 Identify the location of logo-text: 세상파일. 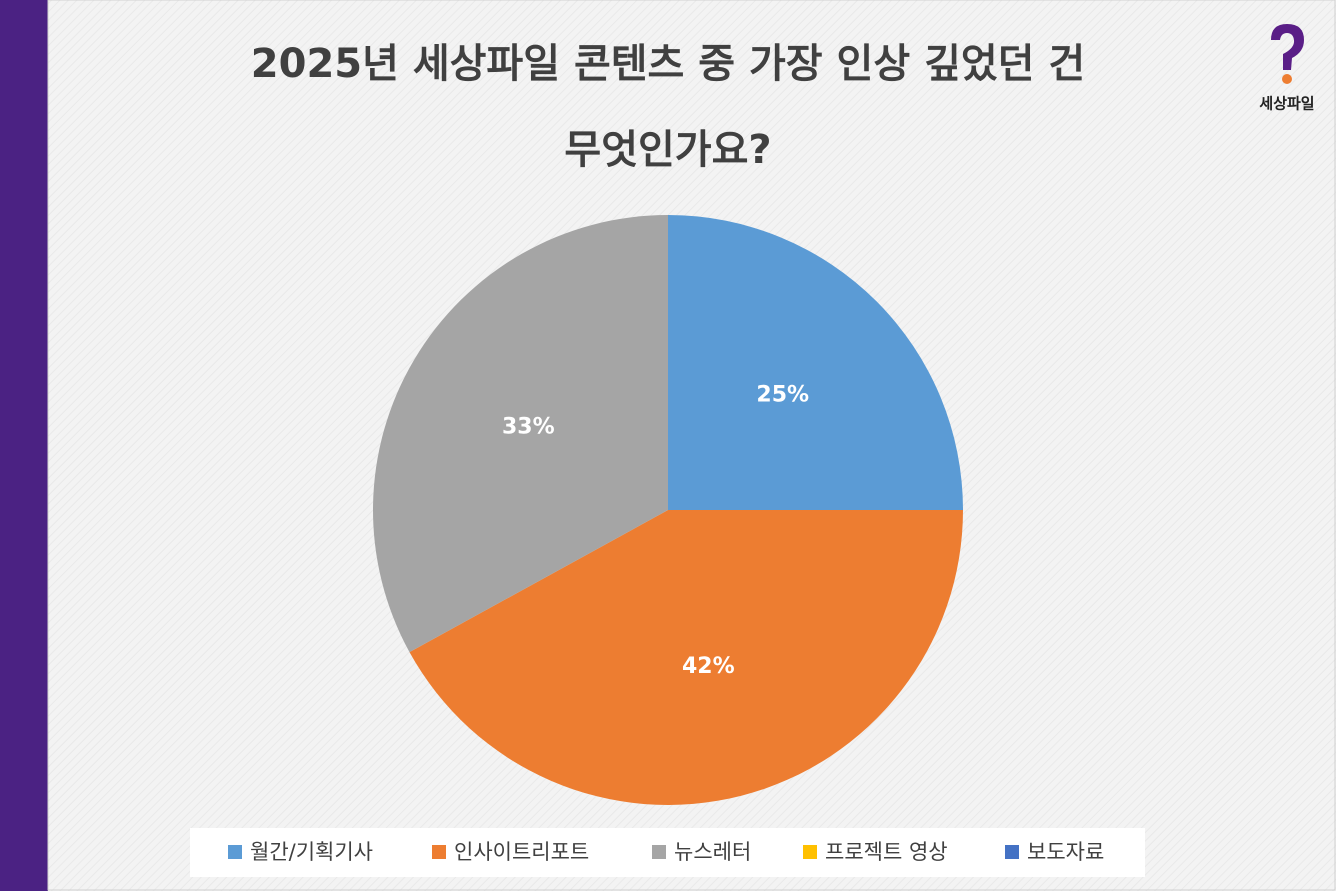
(1286, 104).